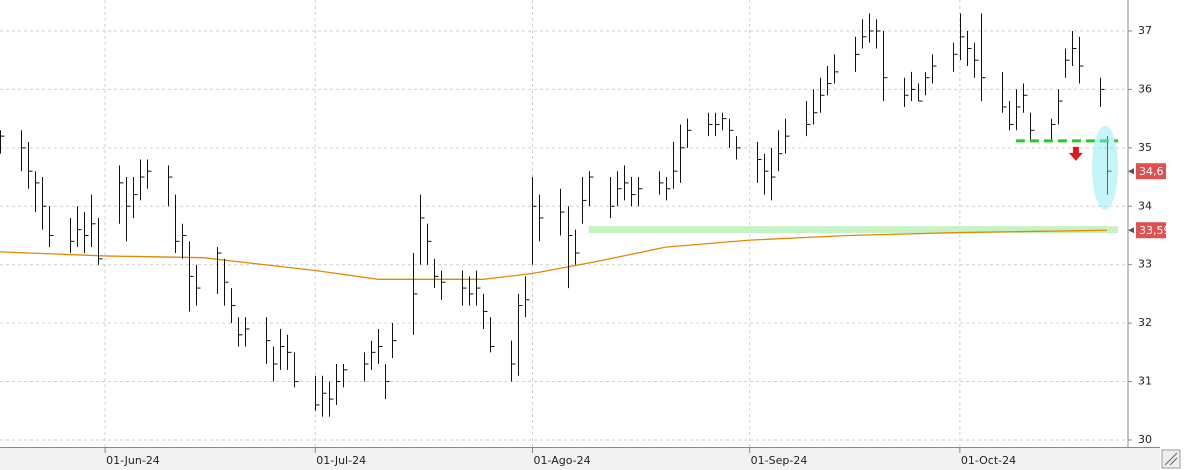  Describe the element at coordinates (553, 254) in the screenshot. I see `moving-average` at that location.